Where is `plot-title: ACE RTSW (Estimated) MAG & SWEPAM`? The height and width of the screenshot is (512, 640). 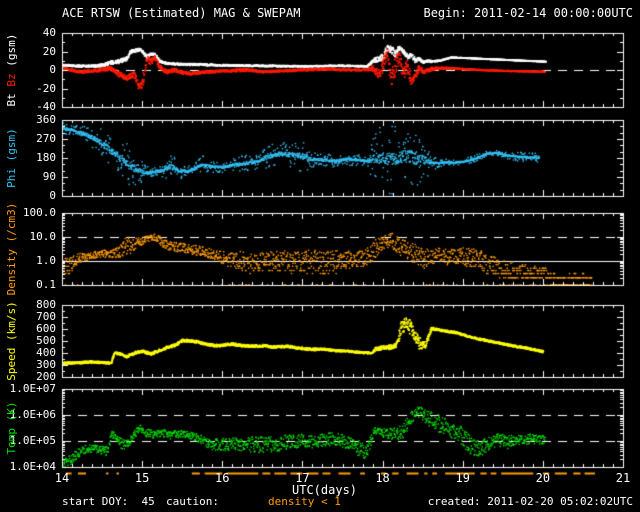
plot-title: ACE RTSW (Estimated) MAG & SWEPAM is located at coordinates (181, 13).